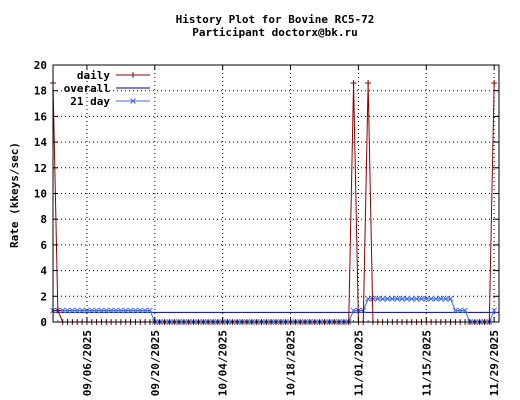 Image resolution: width=520 pixels, height=400 pixels. Describe the element at coordinates (41, 116) in the screenshot. I see `y-tick-label: 16` at that location.